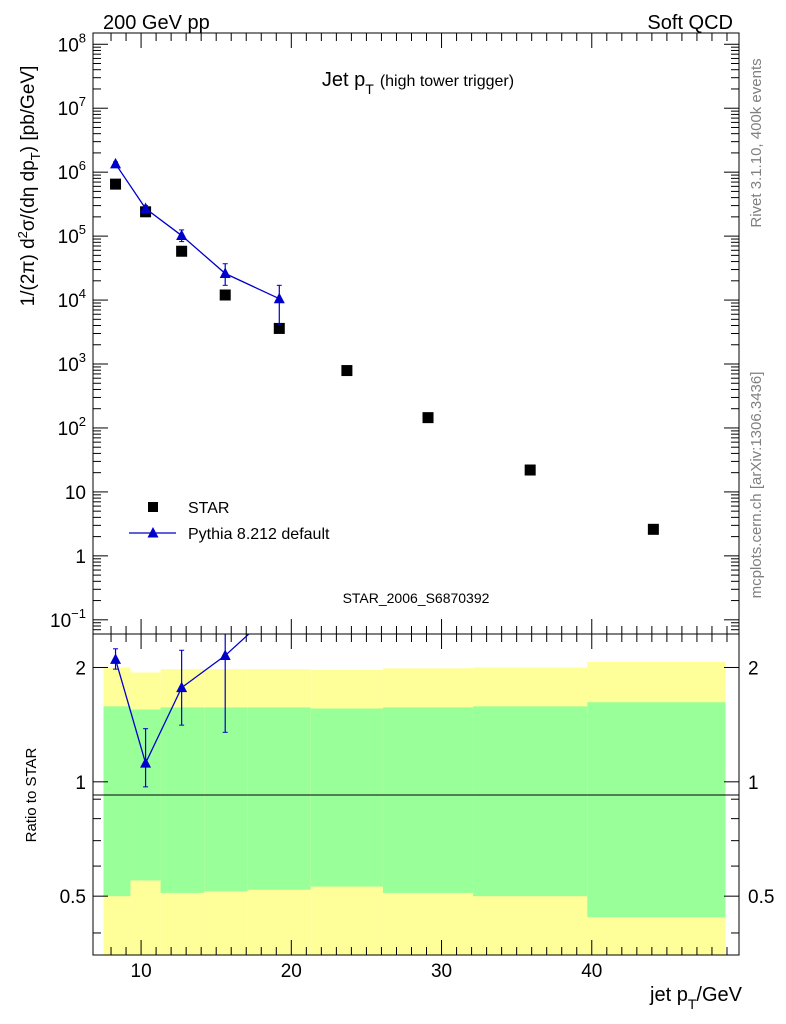  What do you see at coordinates (29, 186) in the screenshot?
I see `main-ylabel: 1/(2π) d2σ/(dη dpT) [pb/GeV]` at bounding box center [29, 186].